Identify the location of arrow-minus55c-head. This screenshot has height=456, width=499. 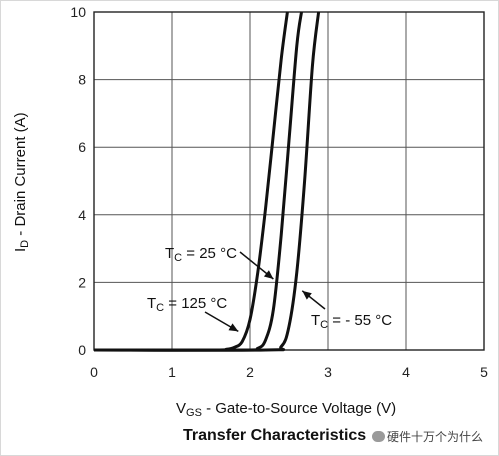
(307, 295).